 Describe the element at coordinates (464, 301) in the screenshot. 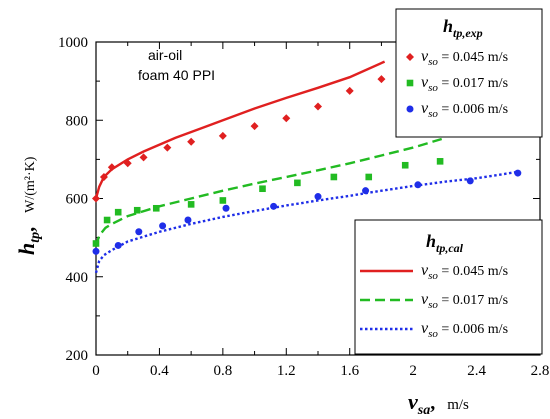

I see `legend-cal-label-2: vso = 0.017 m/s` at that location.